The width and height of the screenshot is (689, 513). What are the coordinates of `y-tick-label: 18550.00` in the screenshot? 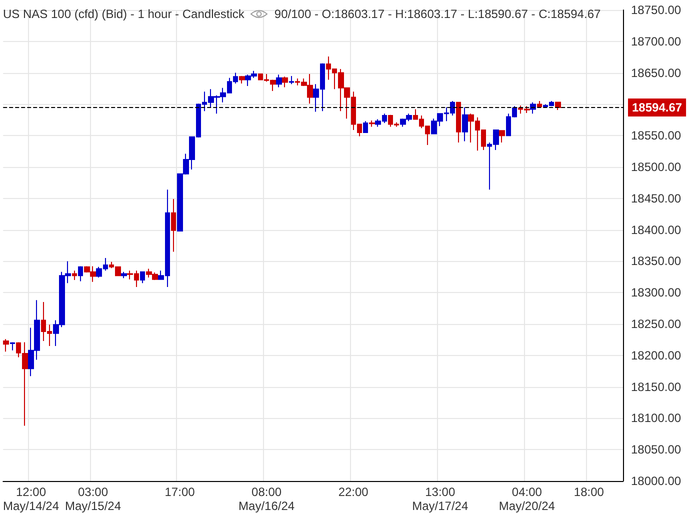 It's located at (656, 135).